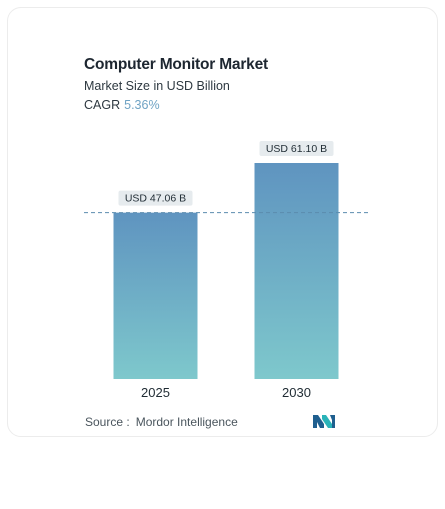 The width and height of the screenshot is (445, 509). Describe the element at coordinates (107, 422) in the screenshot. I see `source-label: Source :` at that location.